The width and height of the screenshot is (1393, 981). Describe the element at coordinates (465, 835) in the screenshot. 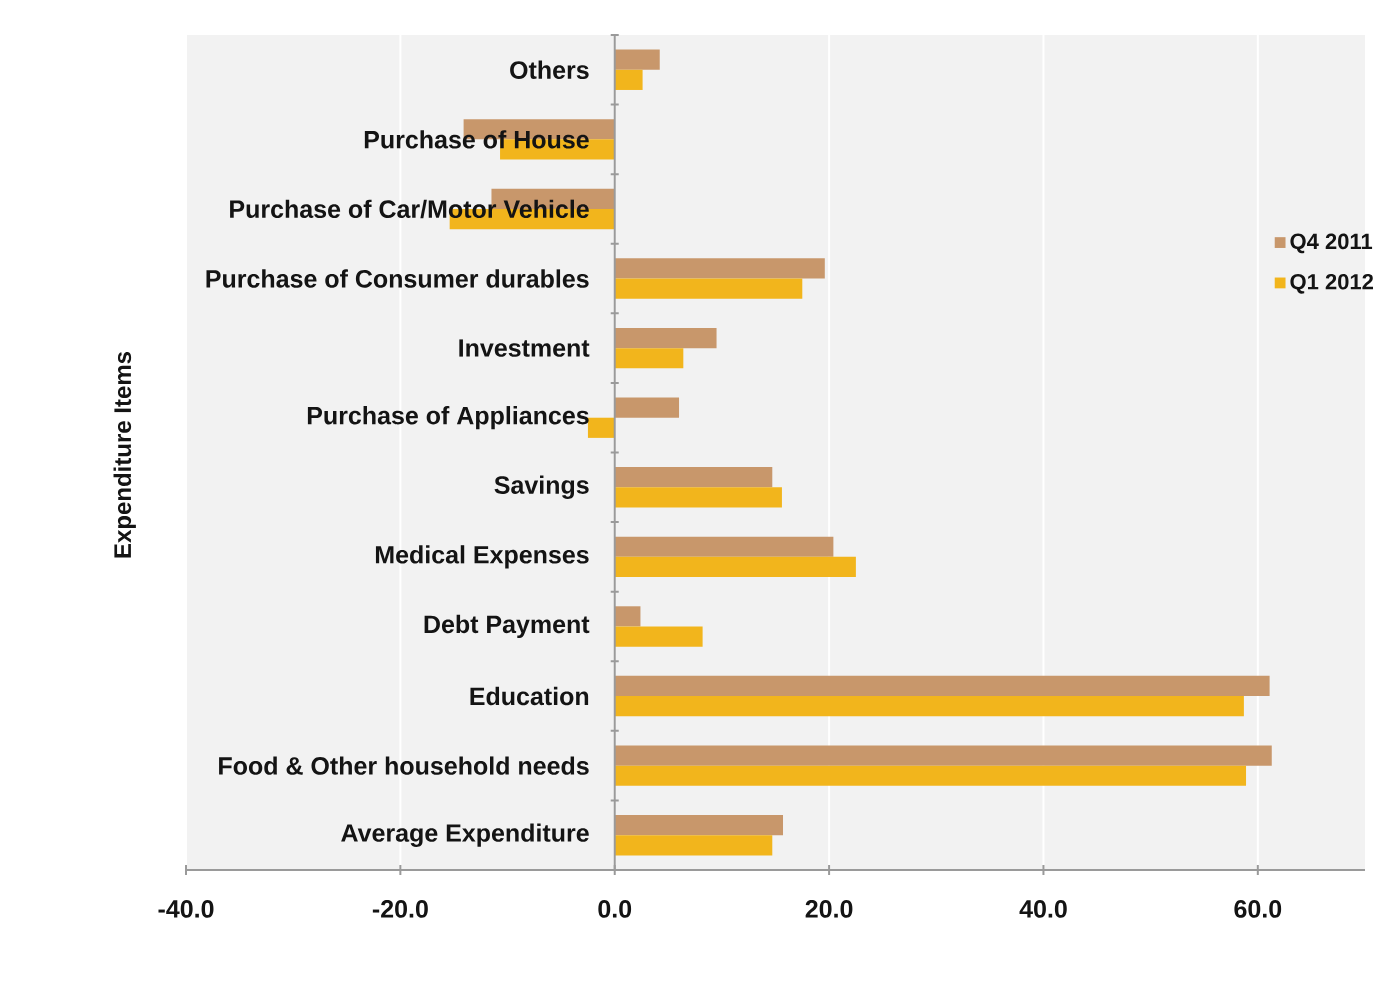

I see `y-tick-label: Average Expenditure` at that location.